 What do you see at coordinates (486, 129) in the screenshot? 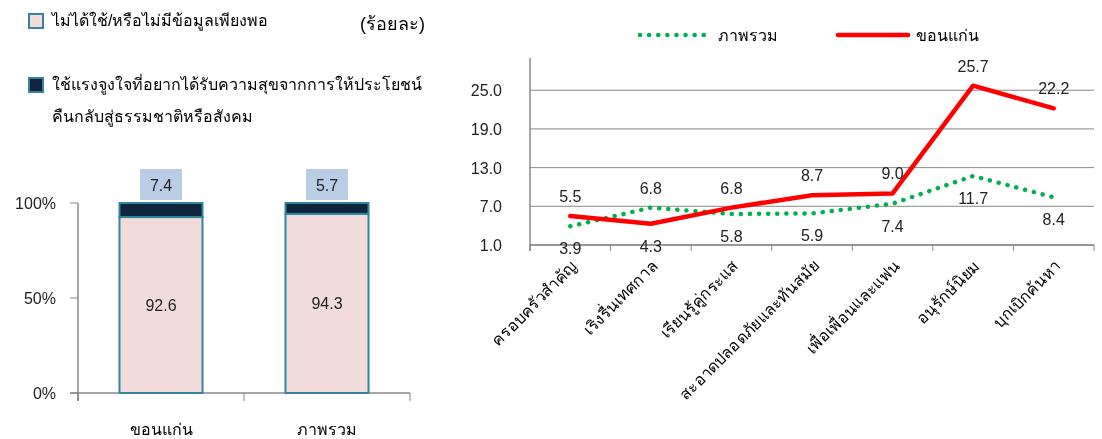
I see `y-tick-label: 19.0` at bounding box center [486, 129].